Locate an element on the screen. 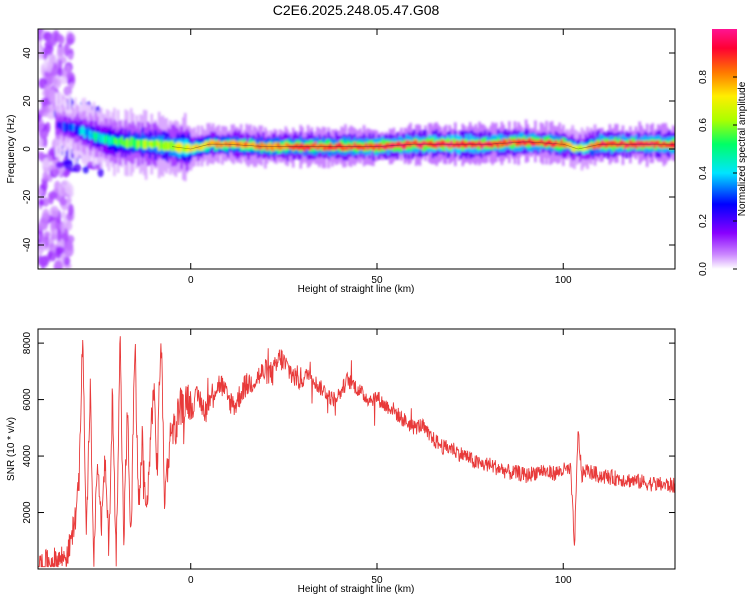  snr-x-tick-label: 0 is located at coordinates (191, 580).